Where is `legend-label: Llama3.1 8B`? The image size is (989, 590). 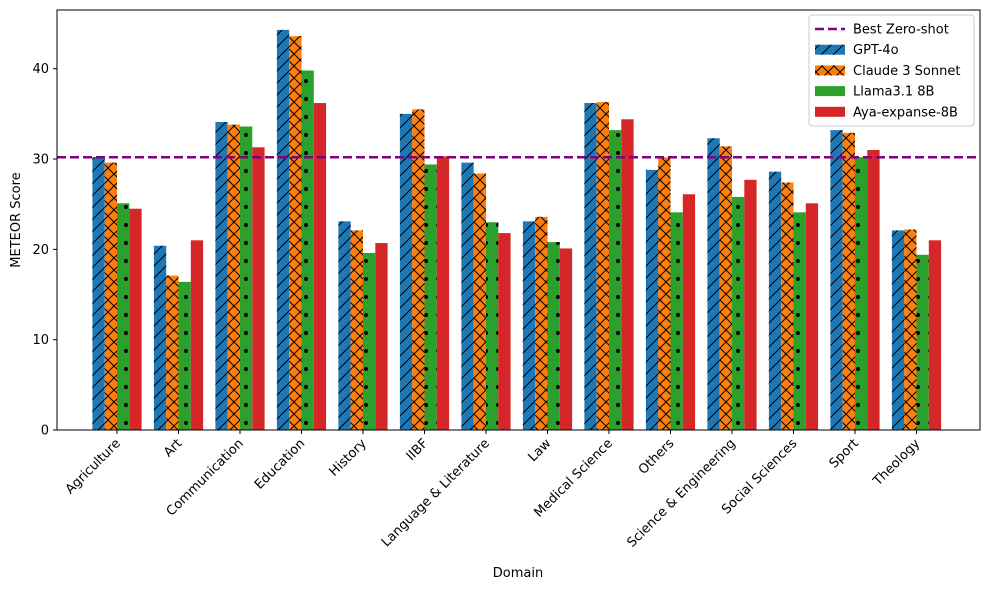
legend-label: Llama3.1 8B is located at coordinates (893, 92).